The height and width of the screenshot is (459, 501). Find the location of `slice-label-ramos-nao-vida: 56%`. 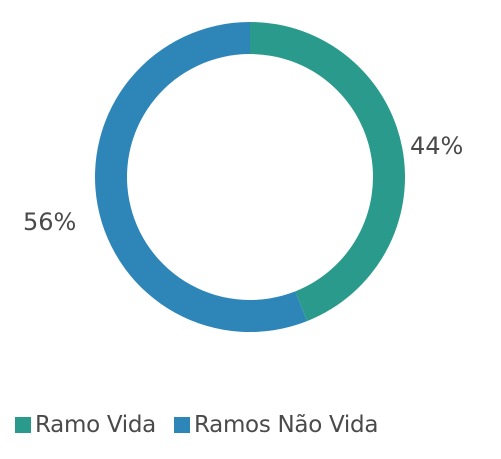

slice-label-ramos-nao-vida: 56% is located at coordinates (49, 222).